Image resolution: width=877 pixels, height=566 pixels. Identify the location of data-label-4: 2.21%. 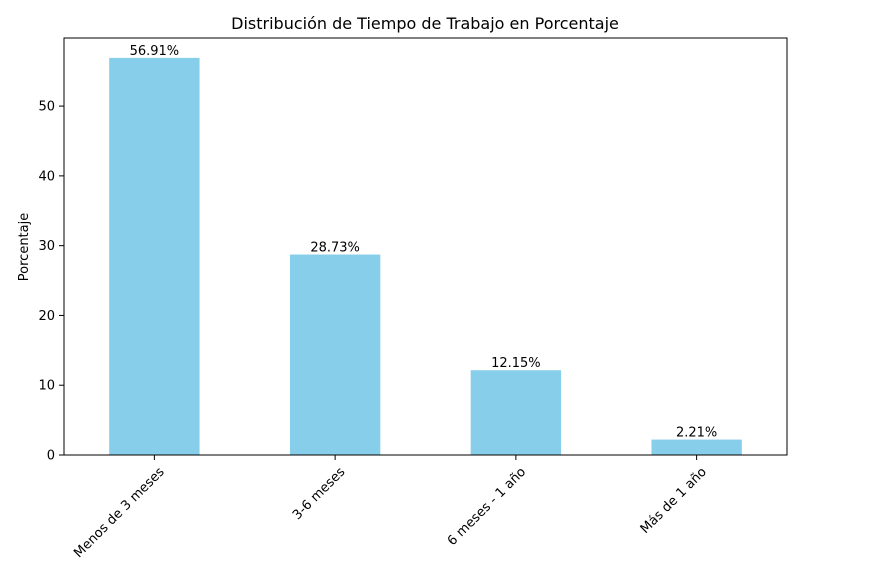
(696, 433).